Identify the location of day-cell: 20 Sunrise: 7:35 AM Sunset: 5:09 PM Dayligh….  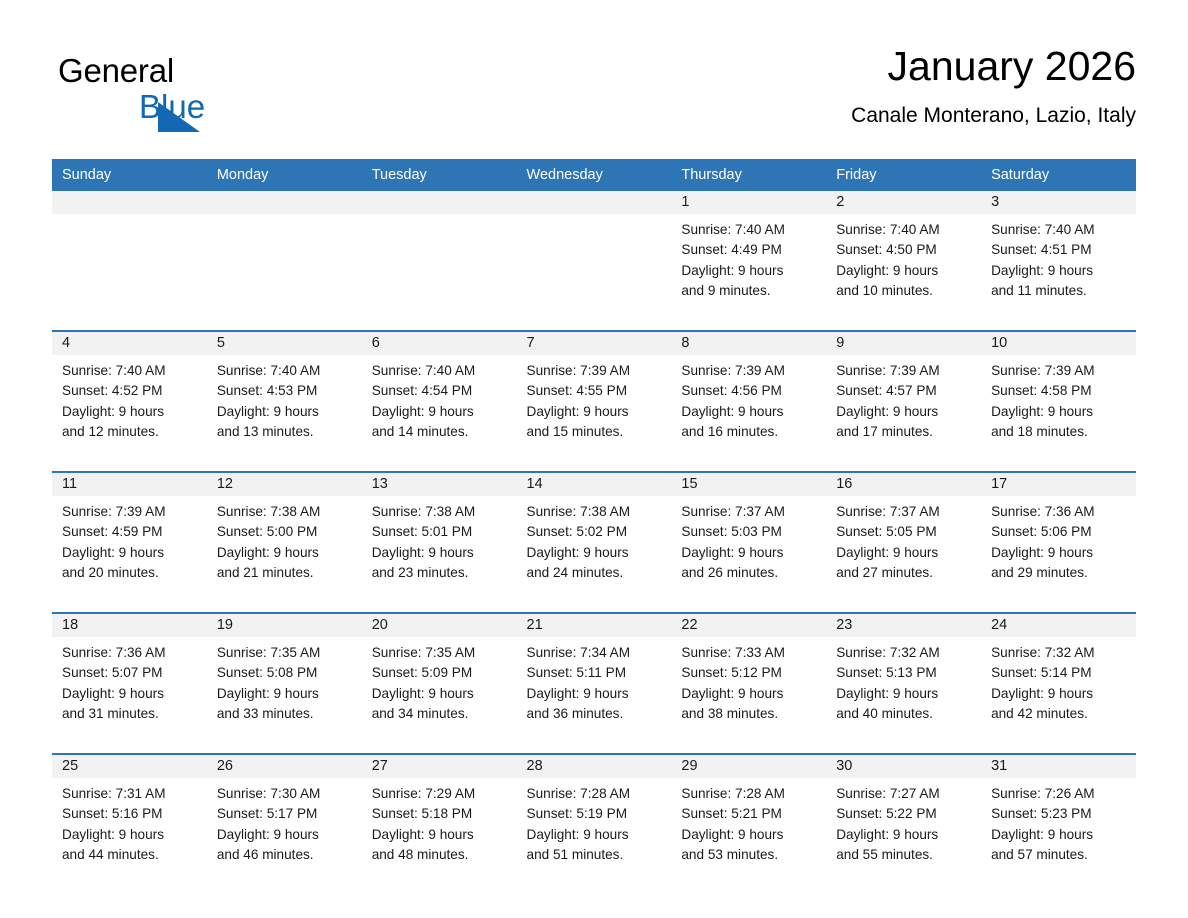
(439, 679).